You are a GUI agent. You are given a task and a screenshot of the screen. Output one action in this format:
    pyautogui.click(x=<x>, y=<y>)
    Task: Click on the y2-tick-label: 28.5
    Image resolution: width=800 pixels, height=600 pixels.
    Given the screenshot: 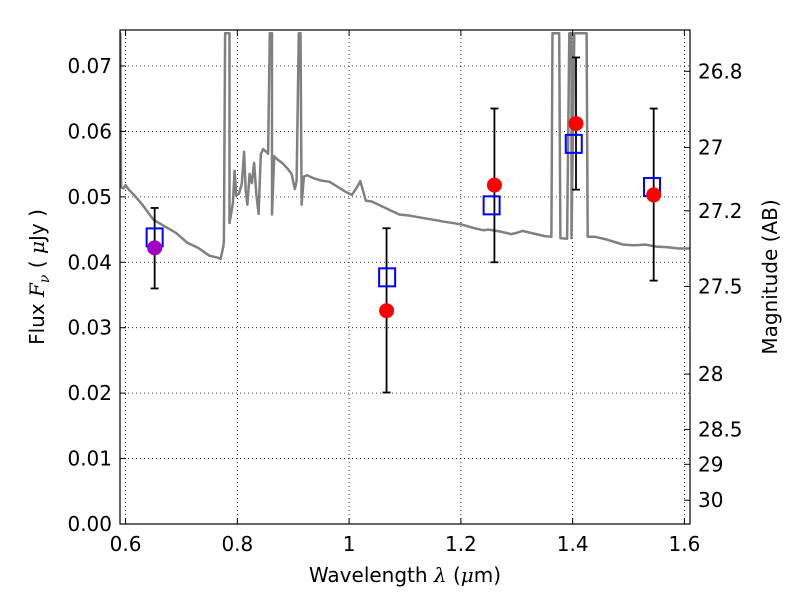 What is the action you would take?
    pyautogui.click(x=720, y=429)
    